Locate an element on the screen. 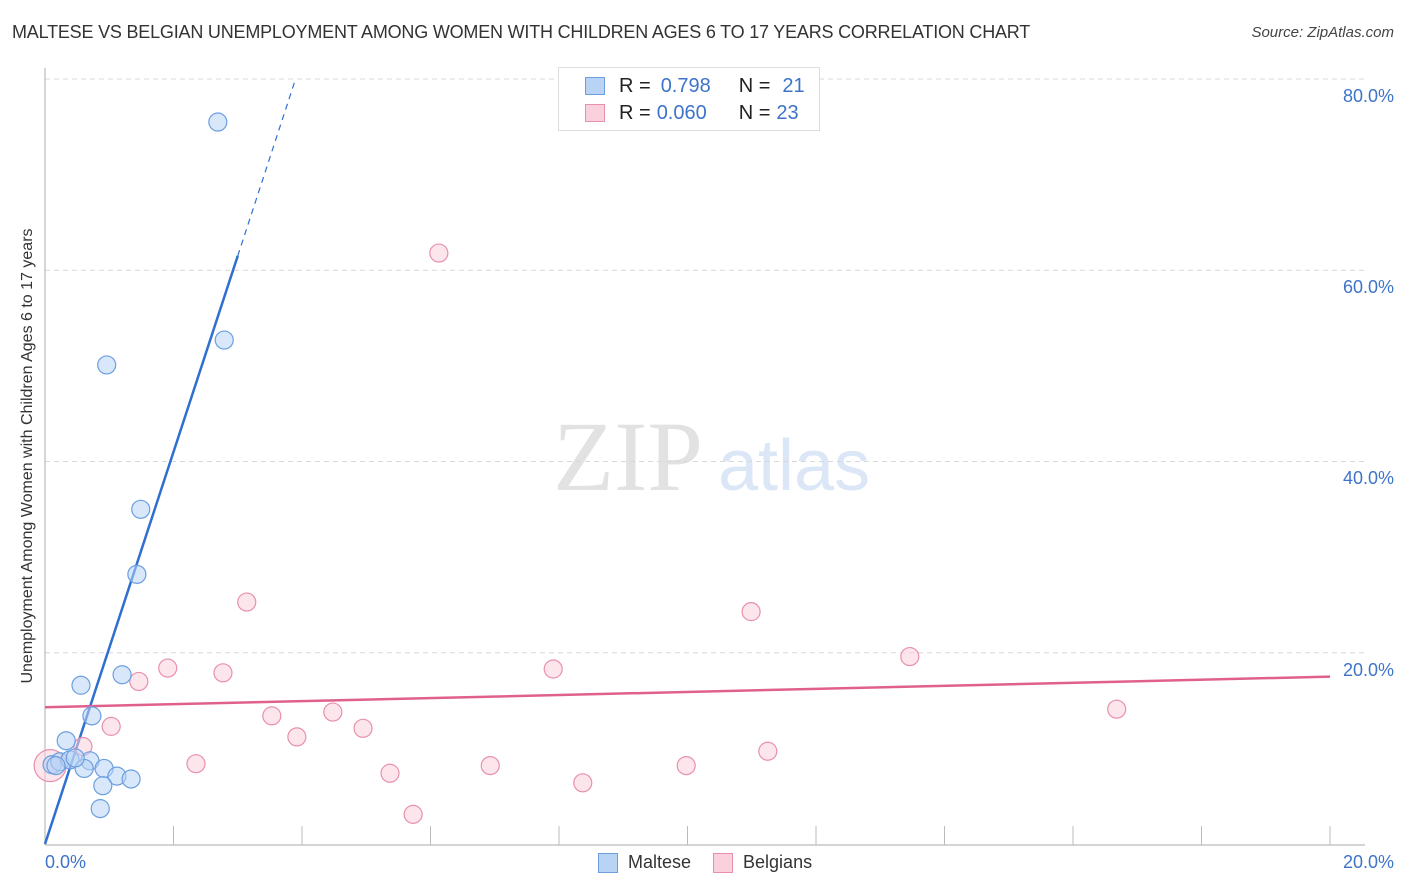 Image resolution: width=1406 pixels, height=892 pixels. y-tick-20: 20.0% is located at coordinates (1368, 670).